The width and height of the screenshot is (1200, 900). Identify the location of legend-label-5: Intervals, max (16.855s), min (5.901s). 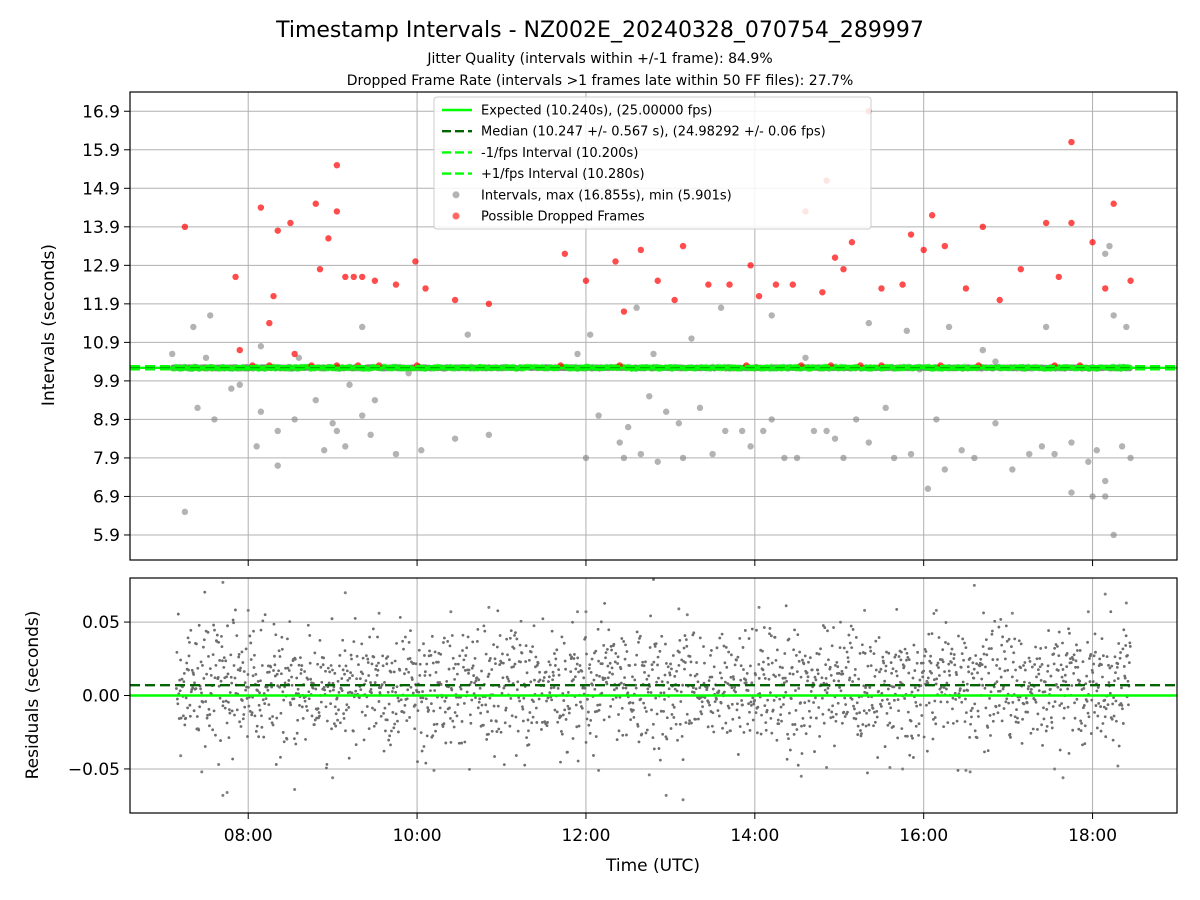
(606, 195).